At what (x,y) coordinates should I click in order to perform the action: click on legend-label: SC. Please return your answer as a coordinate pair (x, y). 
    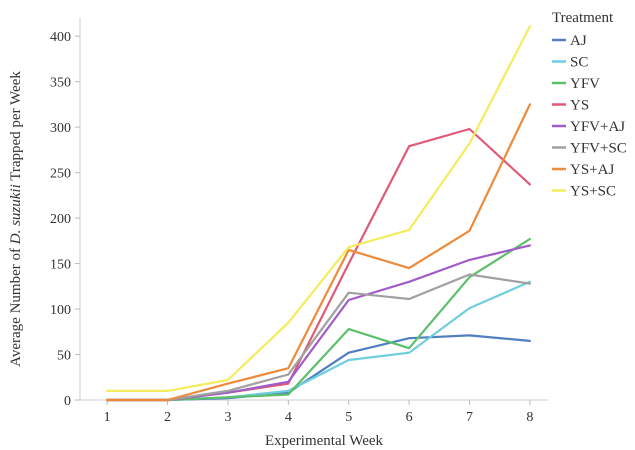
    Looking at the image, I should click on (579, 63).